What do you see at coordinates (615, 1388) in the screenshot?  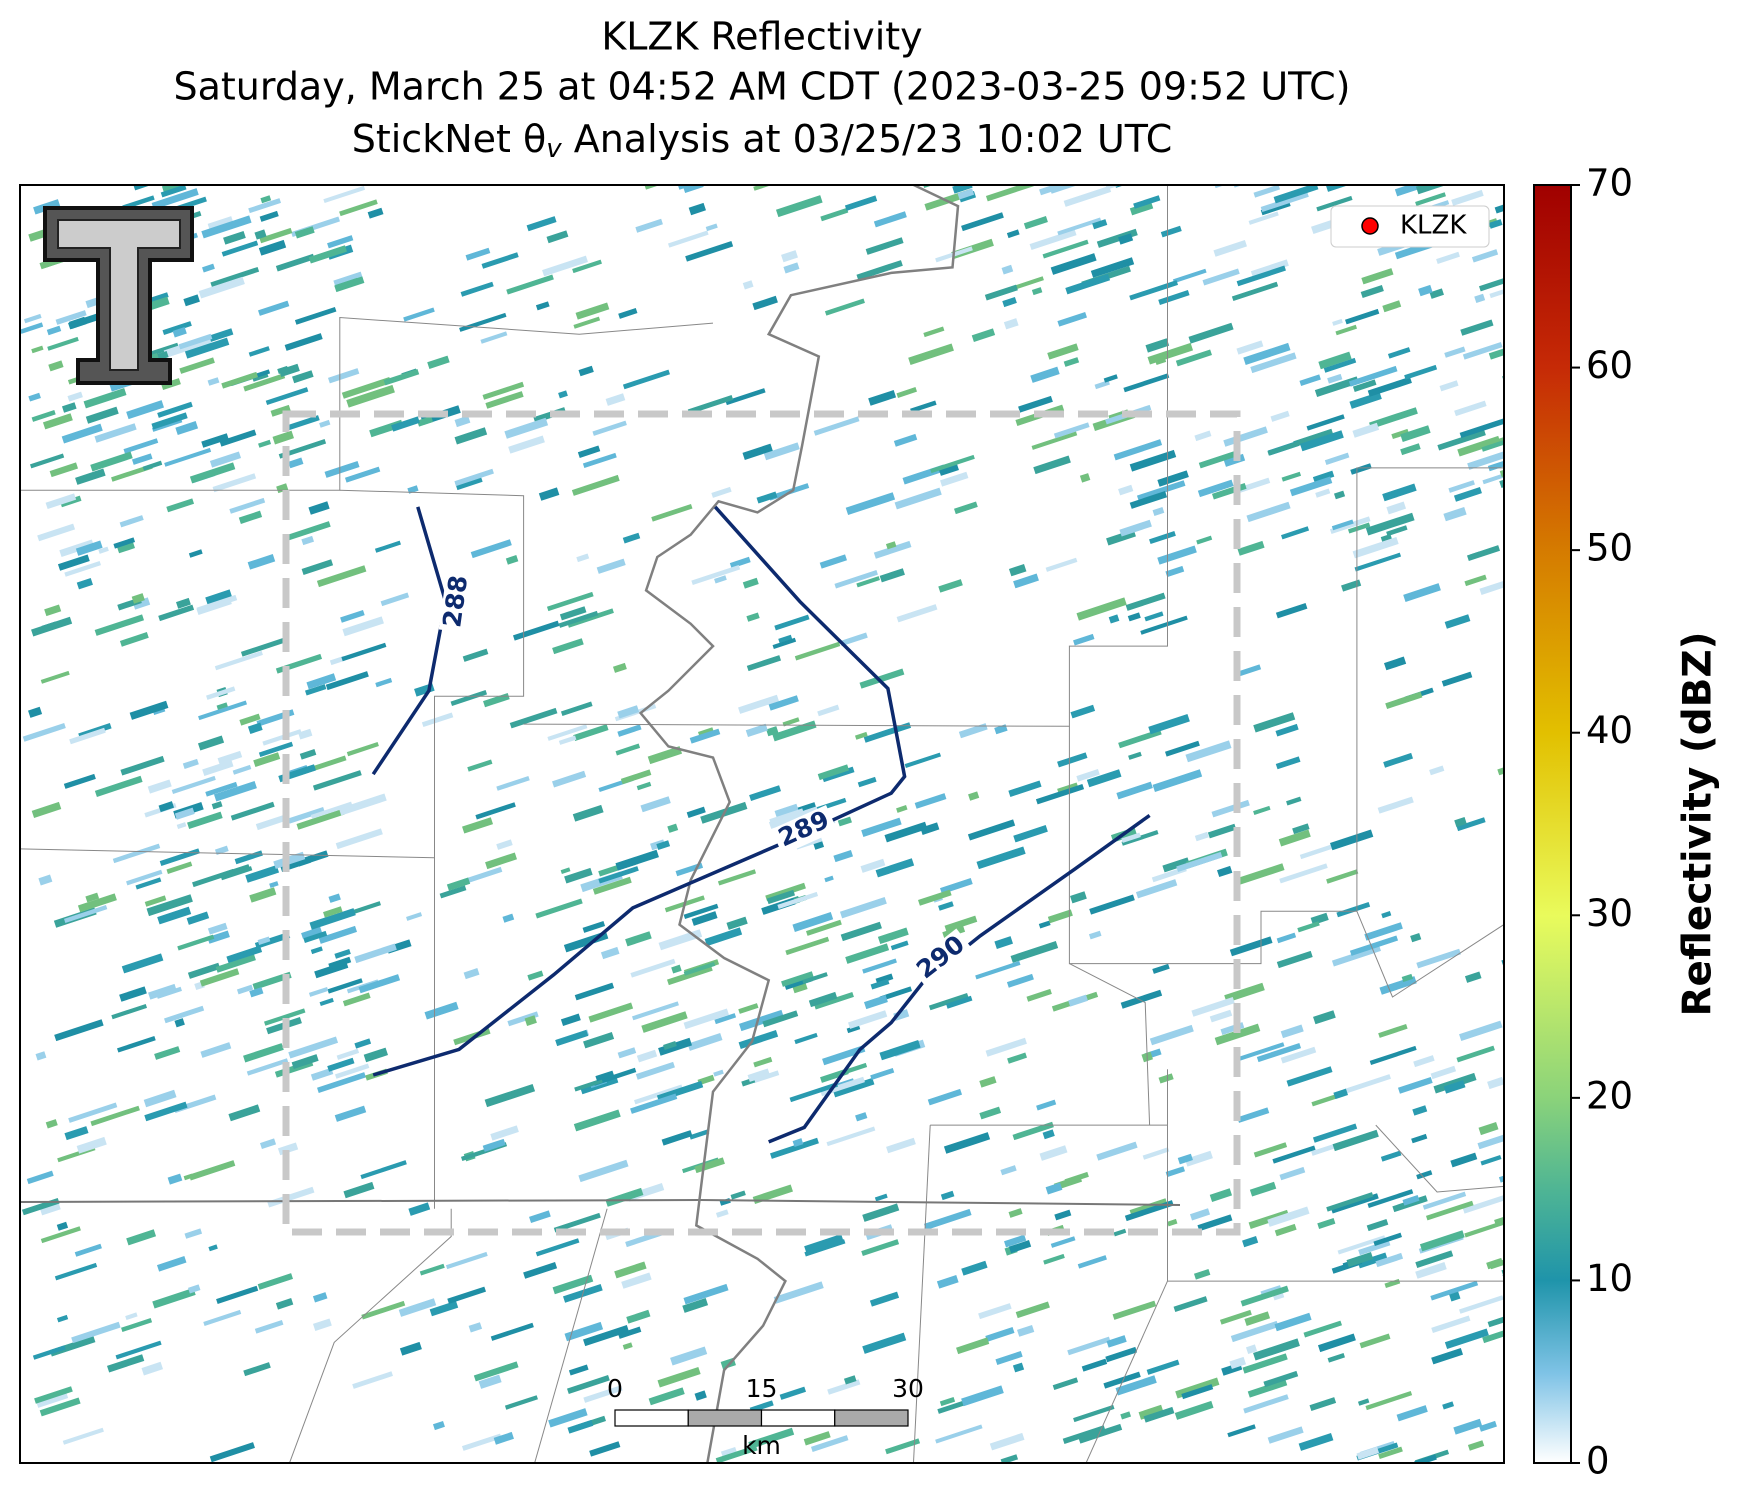 I see `scale-tick-label: 0` at bounding box center [615, 1388].